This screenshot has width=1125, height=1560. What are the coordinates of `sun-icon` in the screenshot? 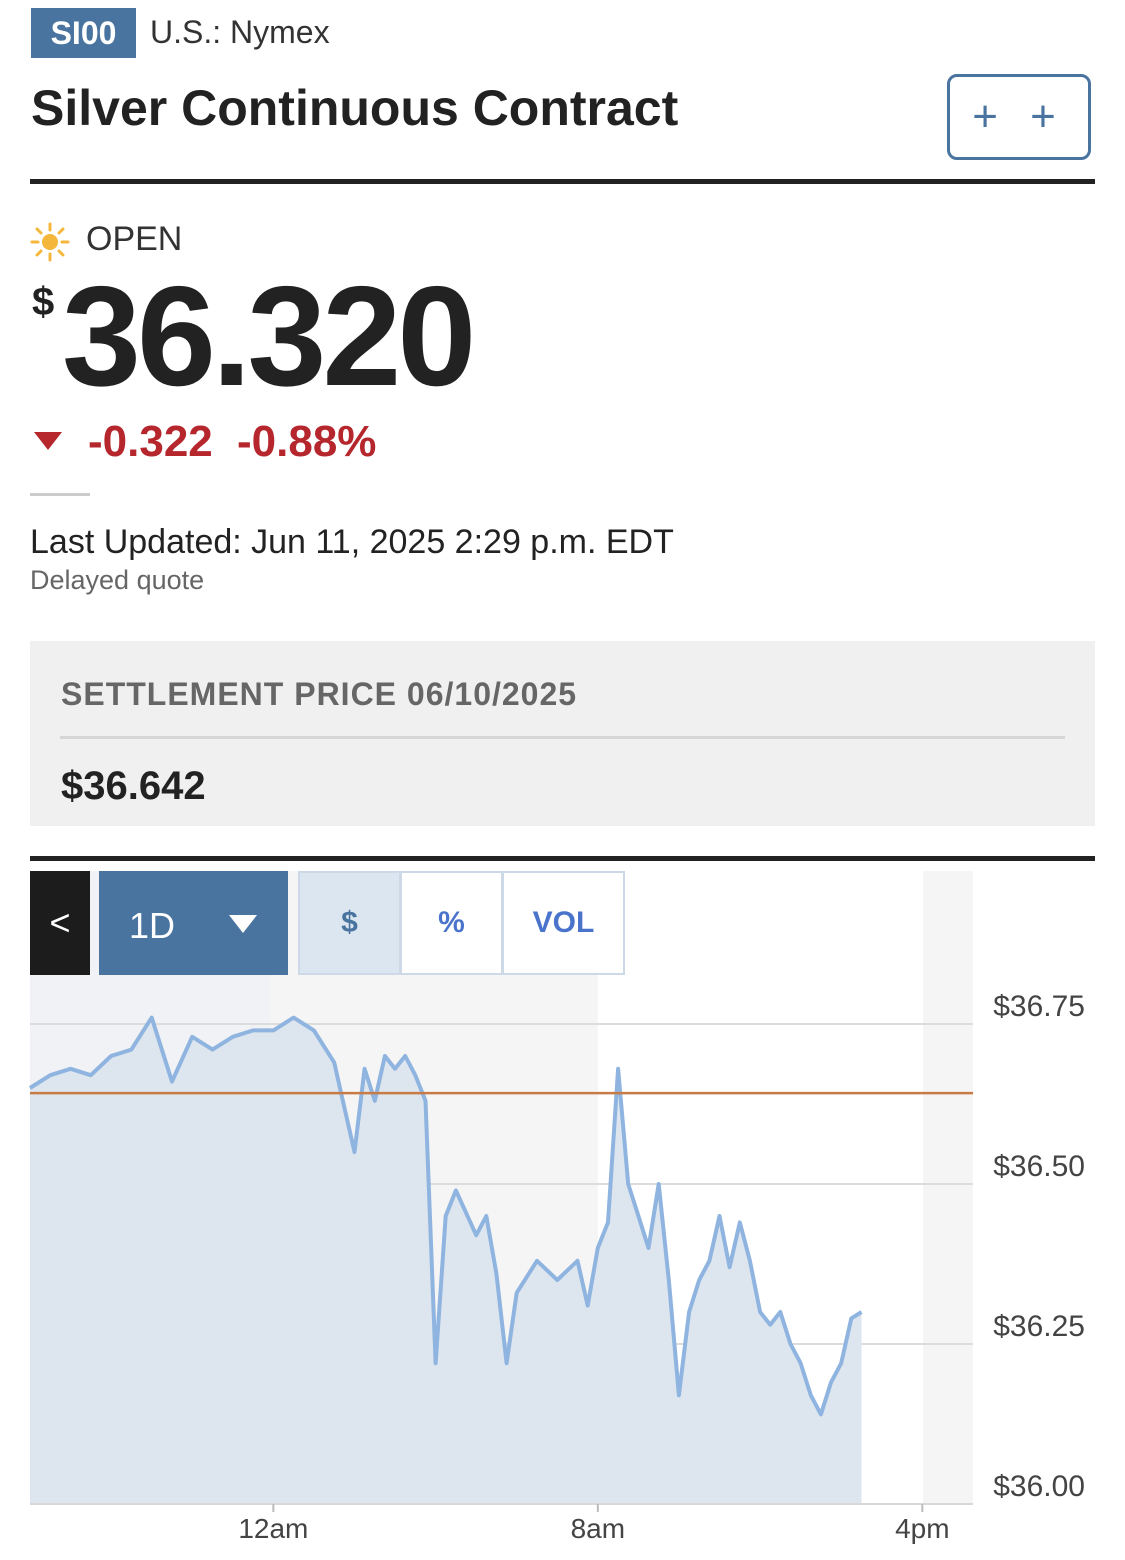 It's located at (50, 242).